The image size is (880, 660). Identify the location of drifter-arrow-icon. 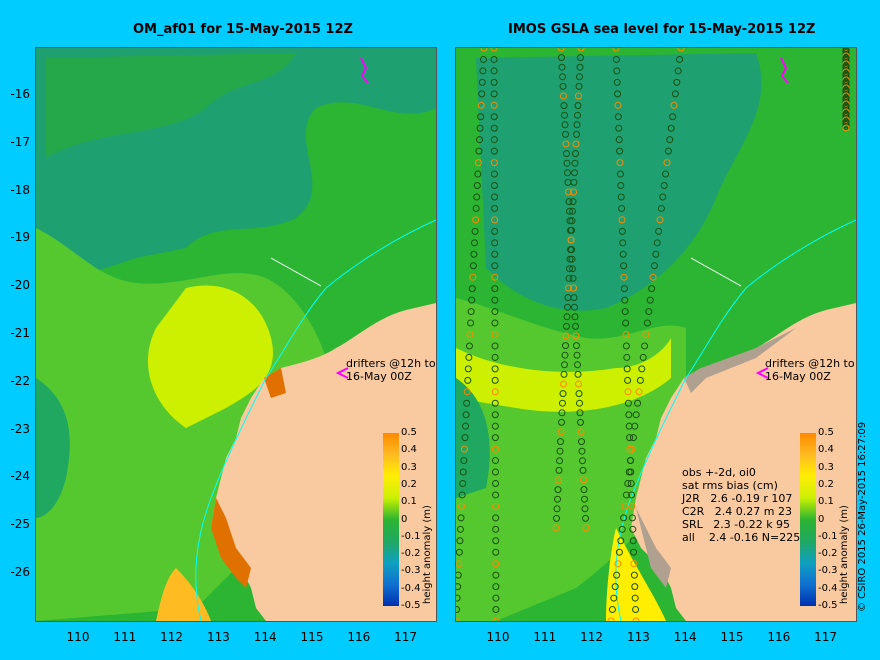
(762, 373).